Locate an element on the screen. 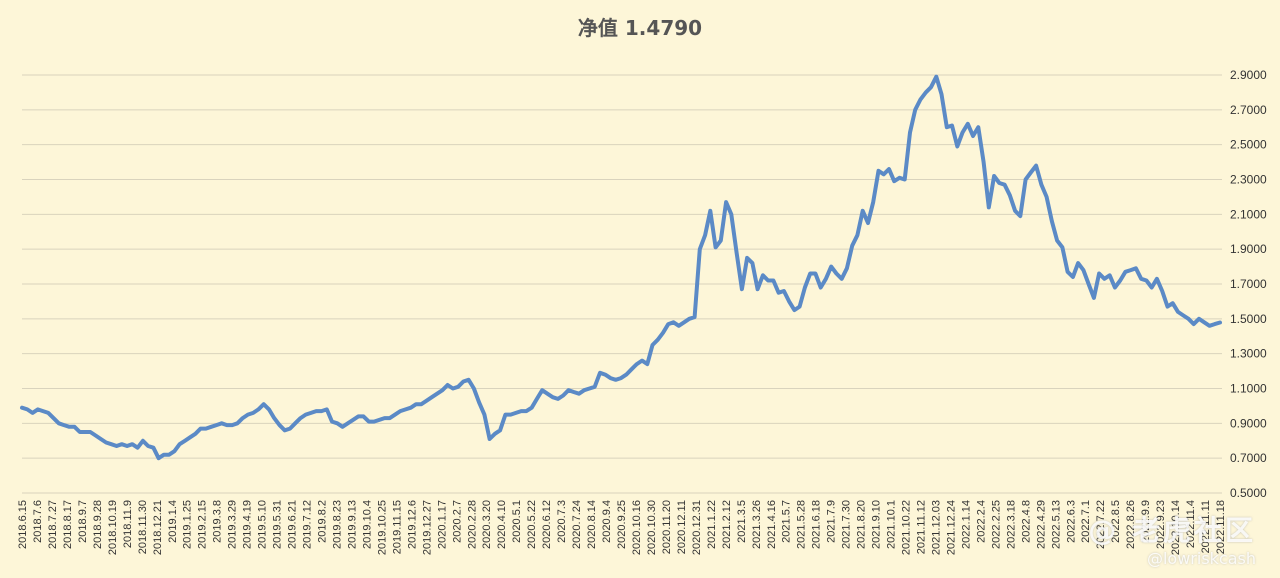  x-tick-label: 2020.12.11 is located at coordinates (682, 527).